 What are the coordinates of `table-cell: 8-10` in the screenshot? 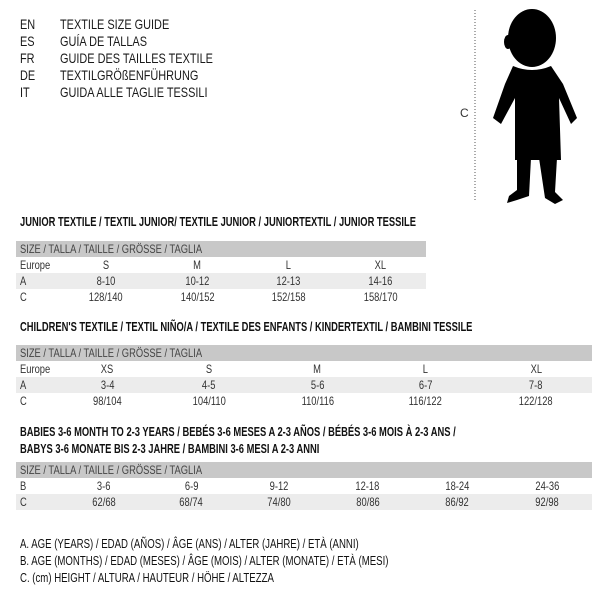 It's located at (106, 281).